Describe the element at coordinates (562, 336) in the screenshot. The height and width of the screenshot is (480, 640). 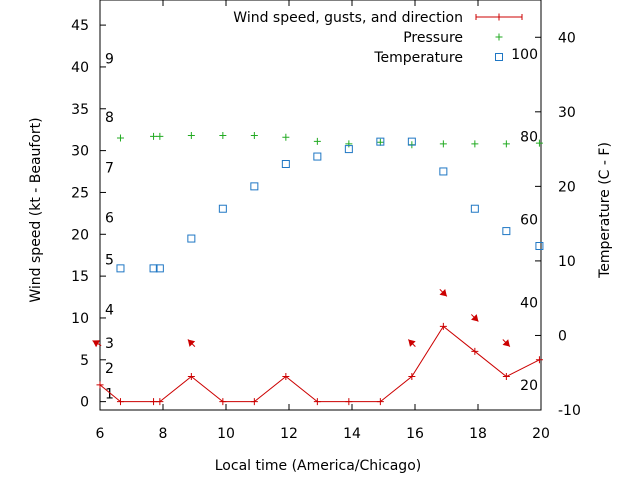
I see `y-right-tick-label: 0` at that location.